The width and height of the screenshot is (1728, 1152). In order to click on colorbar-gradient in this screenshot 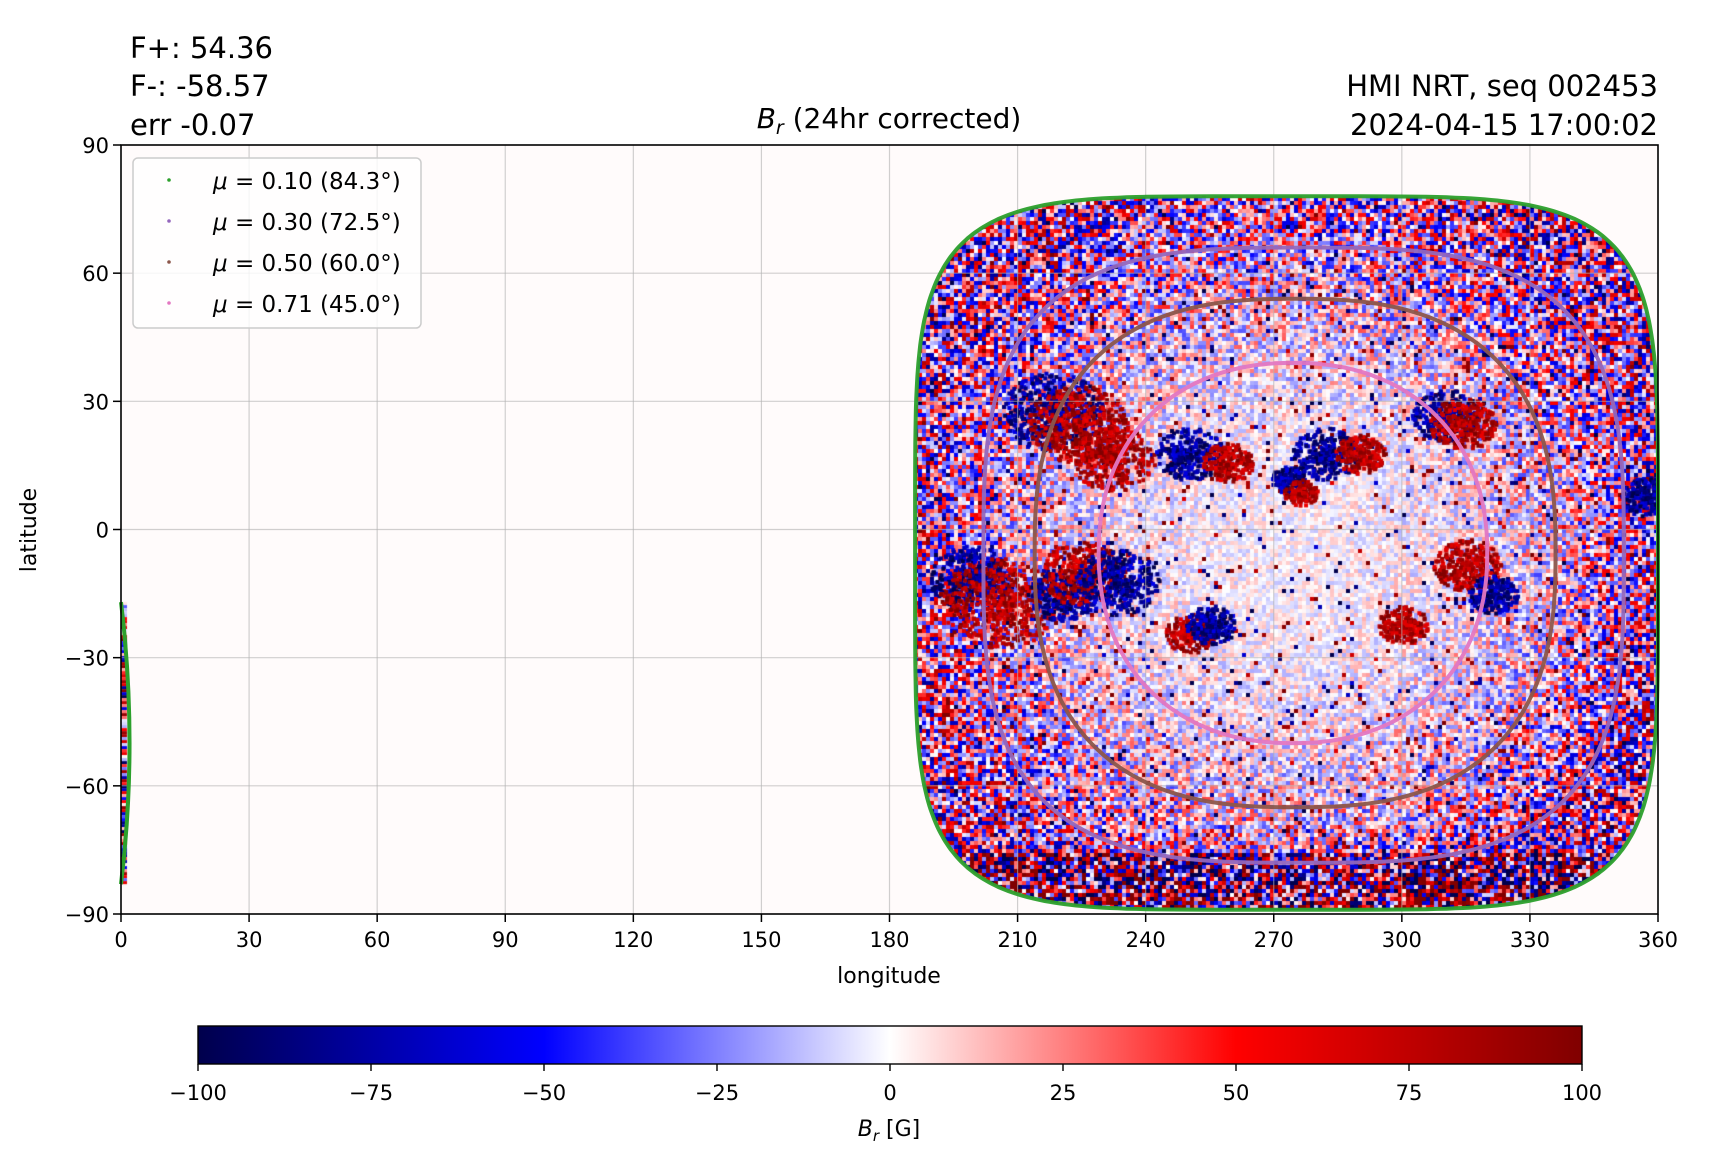, I will do `click(890, 1045)`.